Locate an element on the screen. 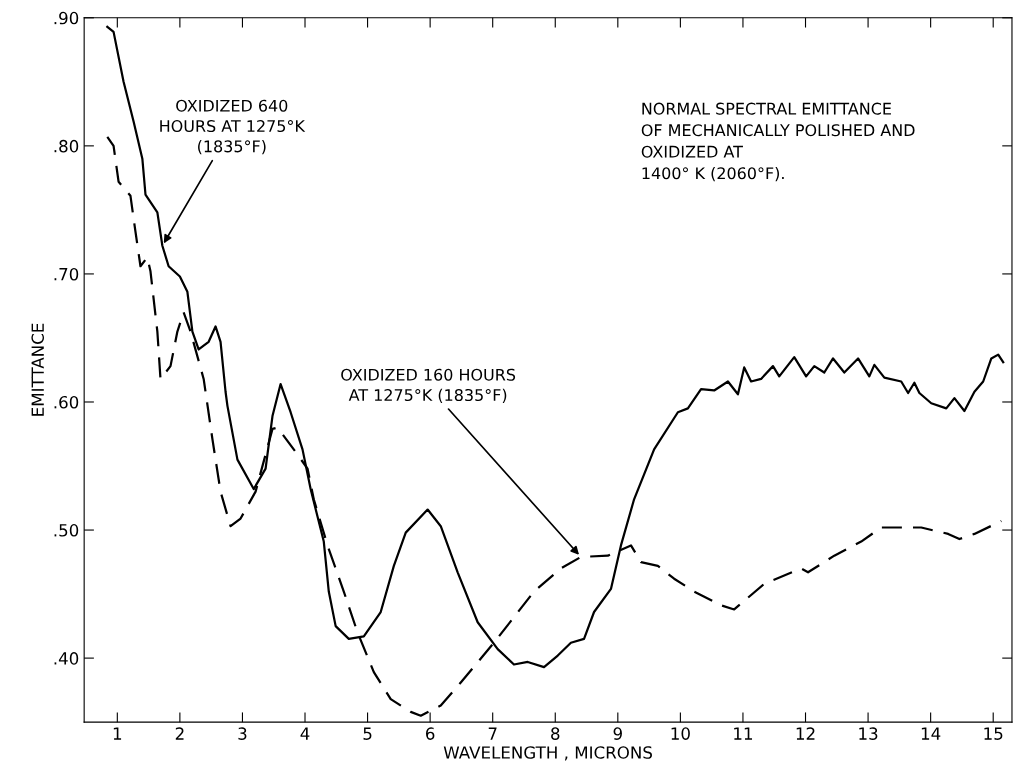  x-tick-label: 8 is located at coordinates (555, 733).